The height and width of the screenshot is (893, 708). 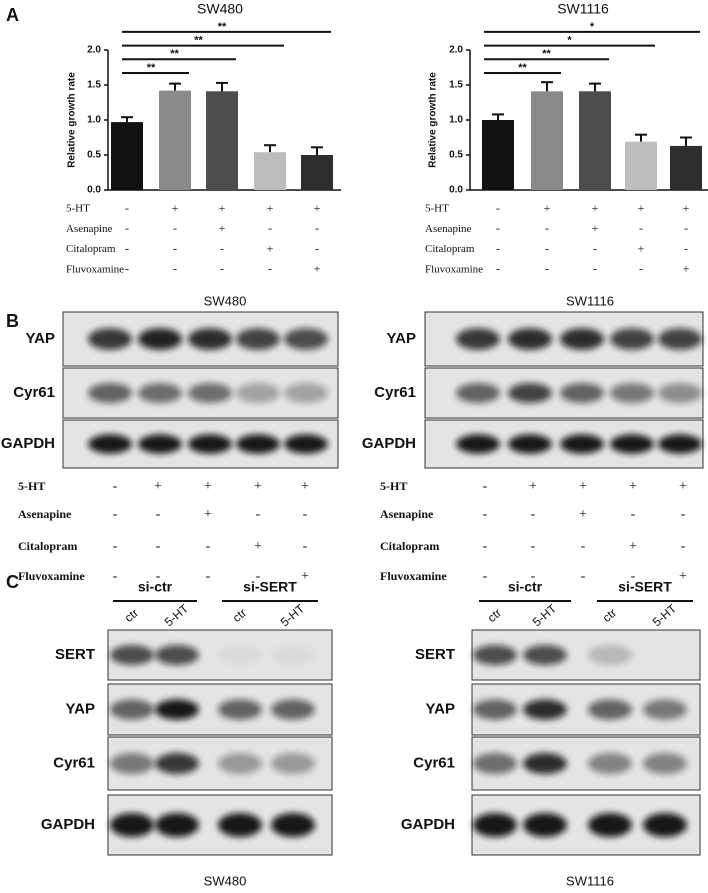 What do you see at coordinates (583, 9) in the screenshot?
I see `chart-title: SW1116` at bounding box center [583, 9].